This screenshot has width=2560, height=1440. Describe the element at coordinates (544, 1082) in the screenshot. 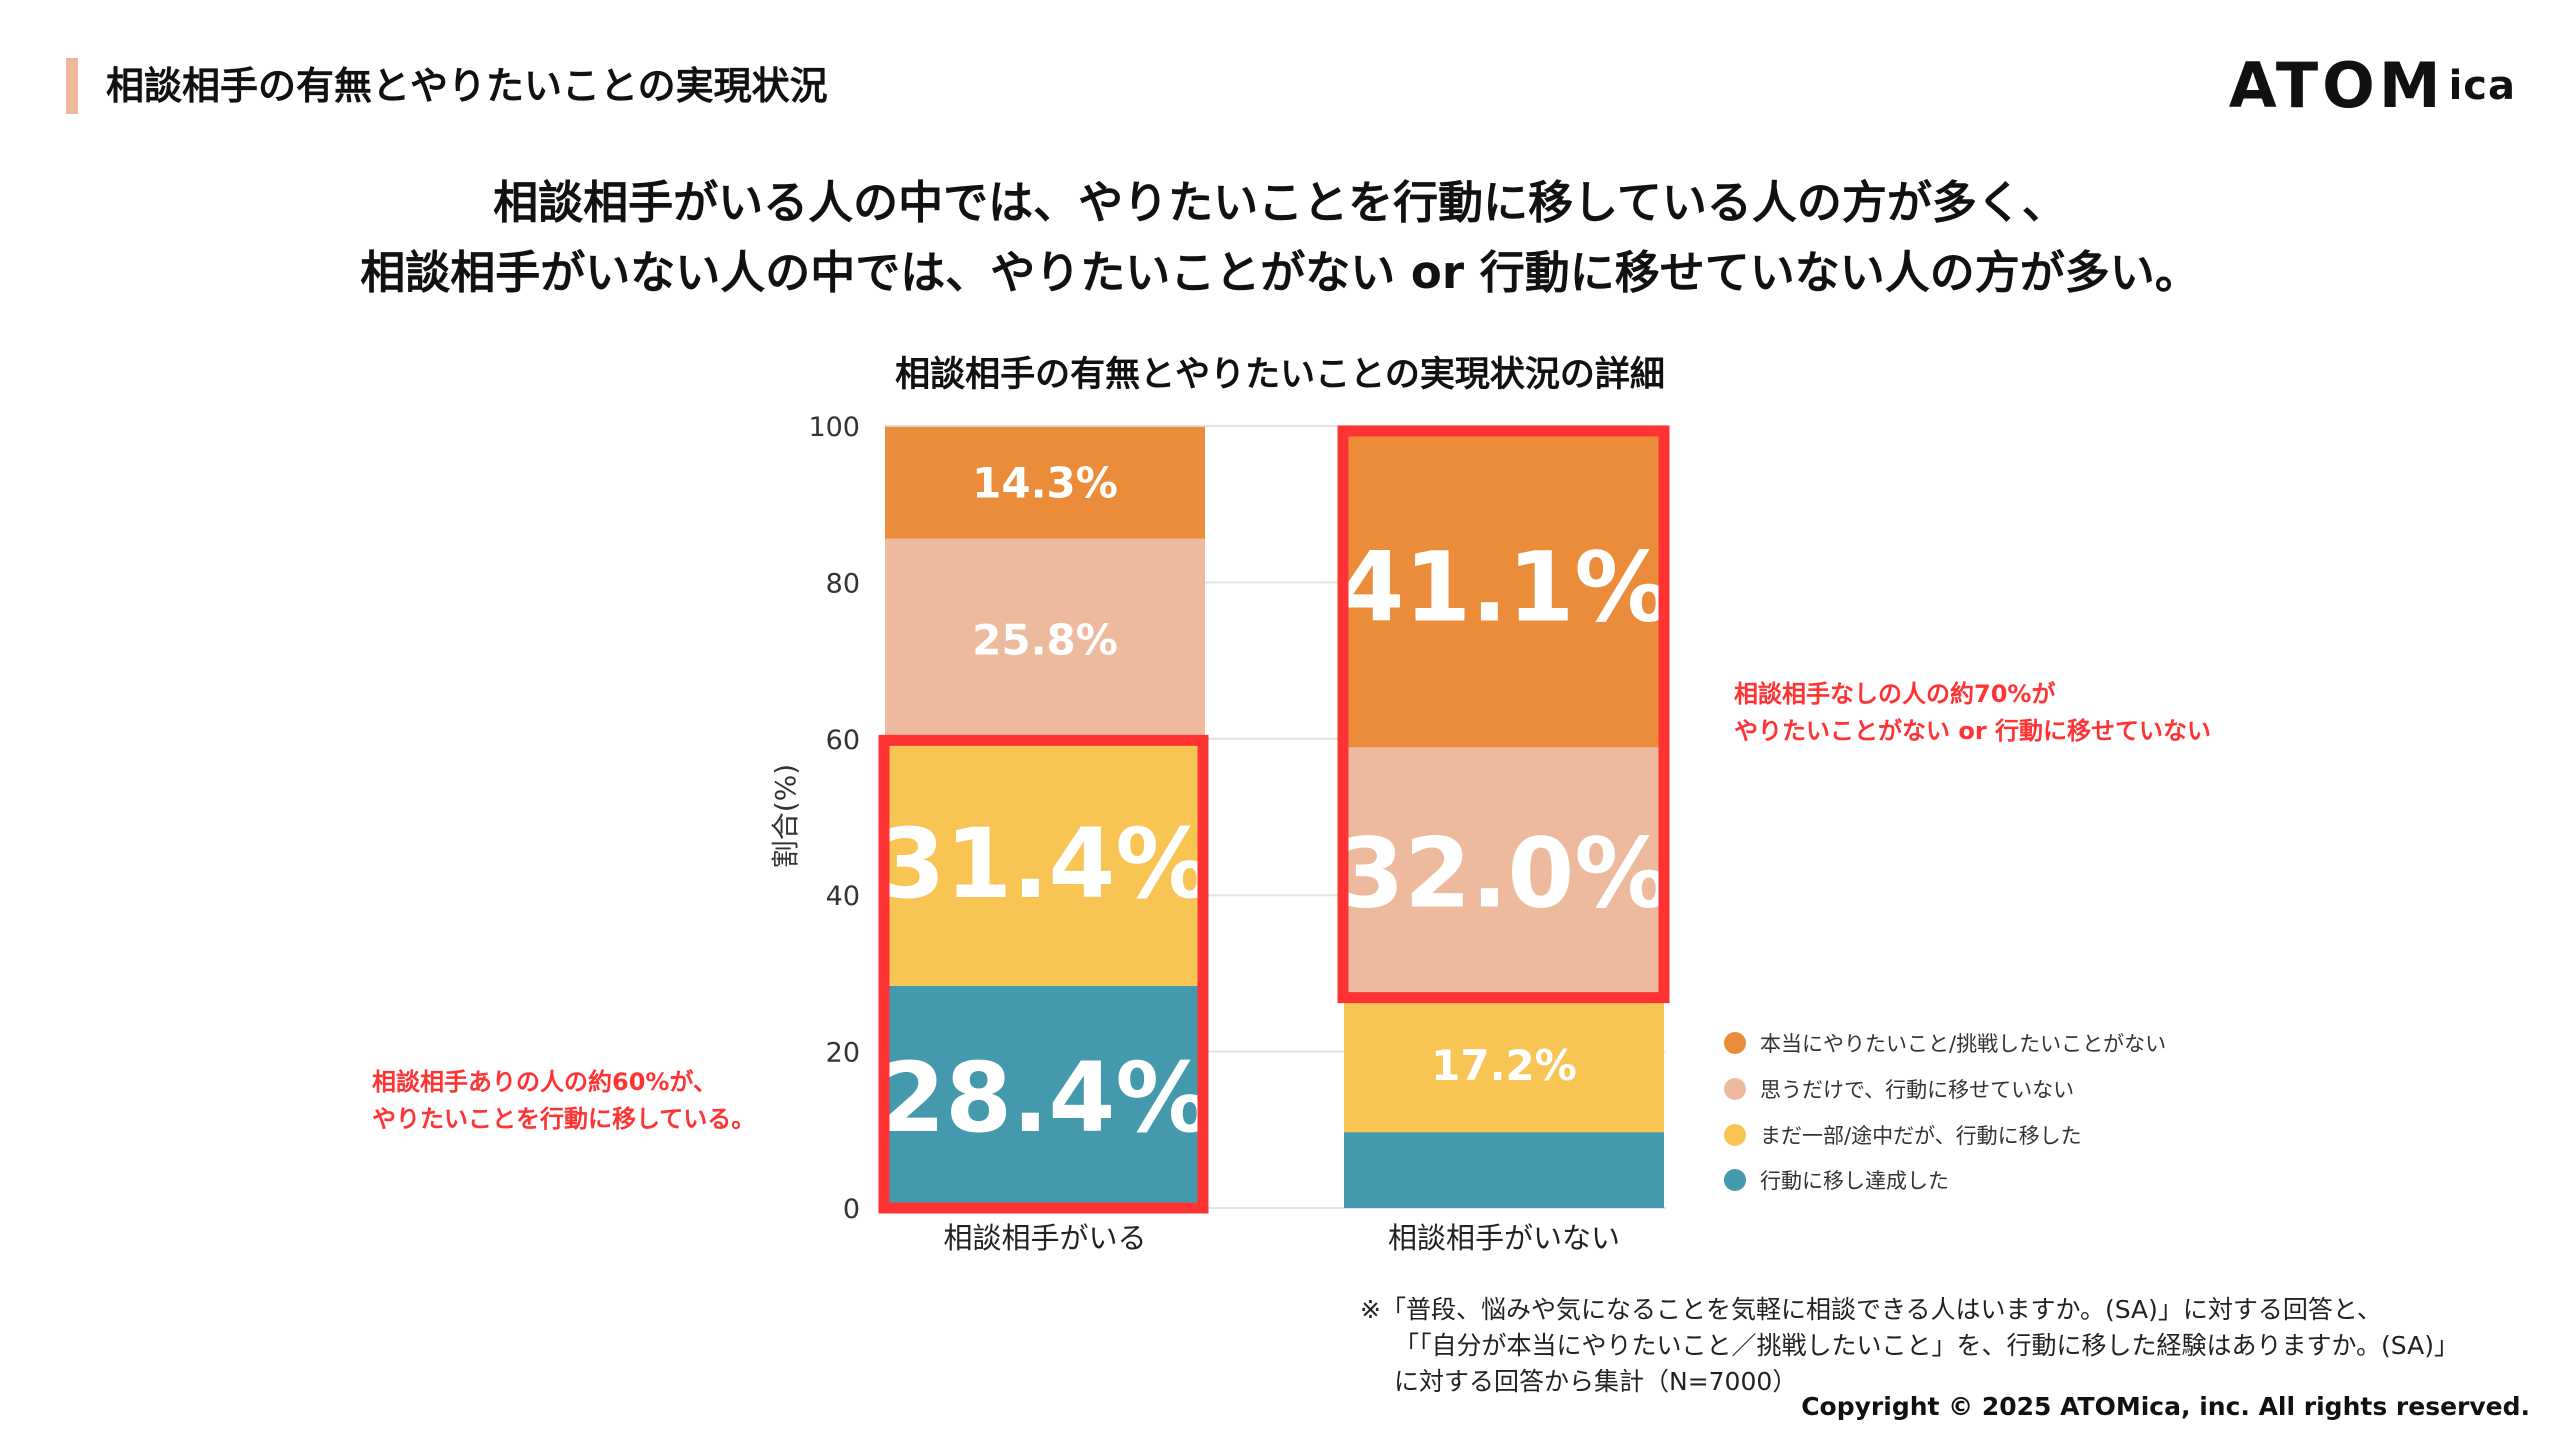

I see `annotation-line: 相談相手ありの人の約60%が、` at that location.